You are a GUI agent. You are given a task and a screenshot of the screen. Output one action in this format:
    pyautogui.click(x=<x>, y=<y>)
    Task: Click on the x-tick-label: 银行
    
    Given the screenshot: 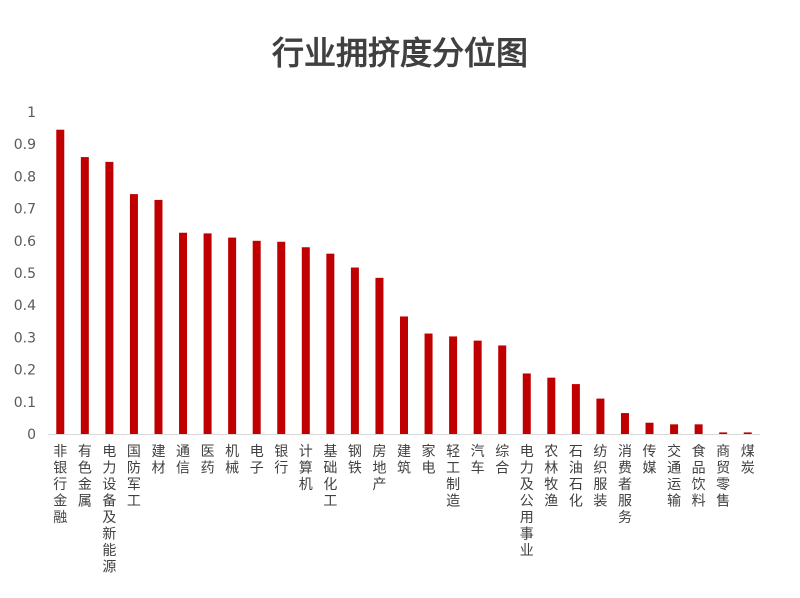 What is the action you would take?
    pyautogui.click(x=281, y=460)
    